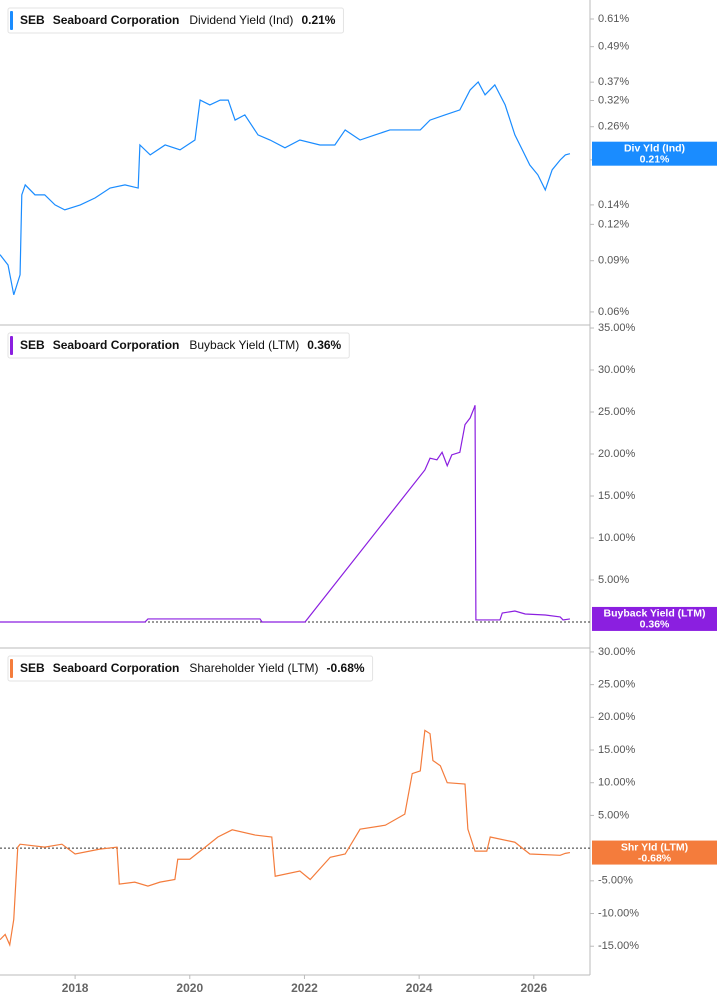  Describe the element at coordinates (613, 261) in the screenshot. I see `y-tick-label: 0.09%` at that location.